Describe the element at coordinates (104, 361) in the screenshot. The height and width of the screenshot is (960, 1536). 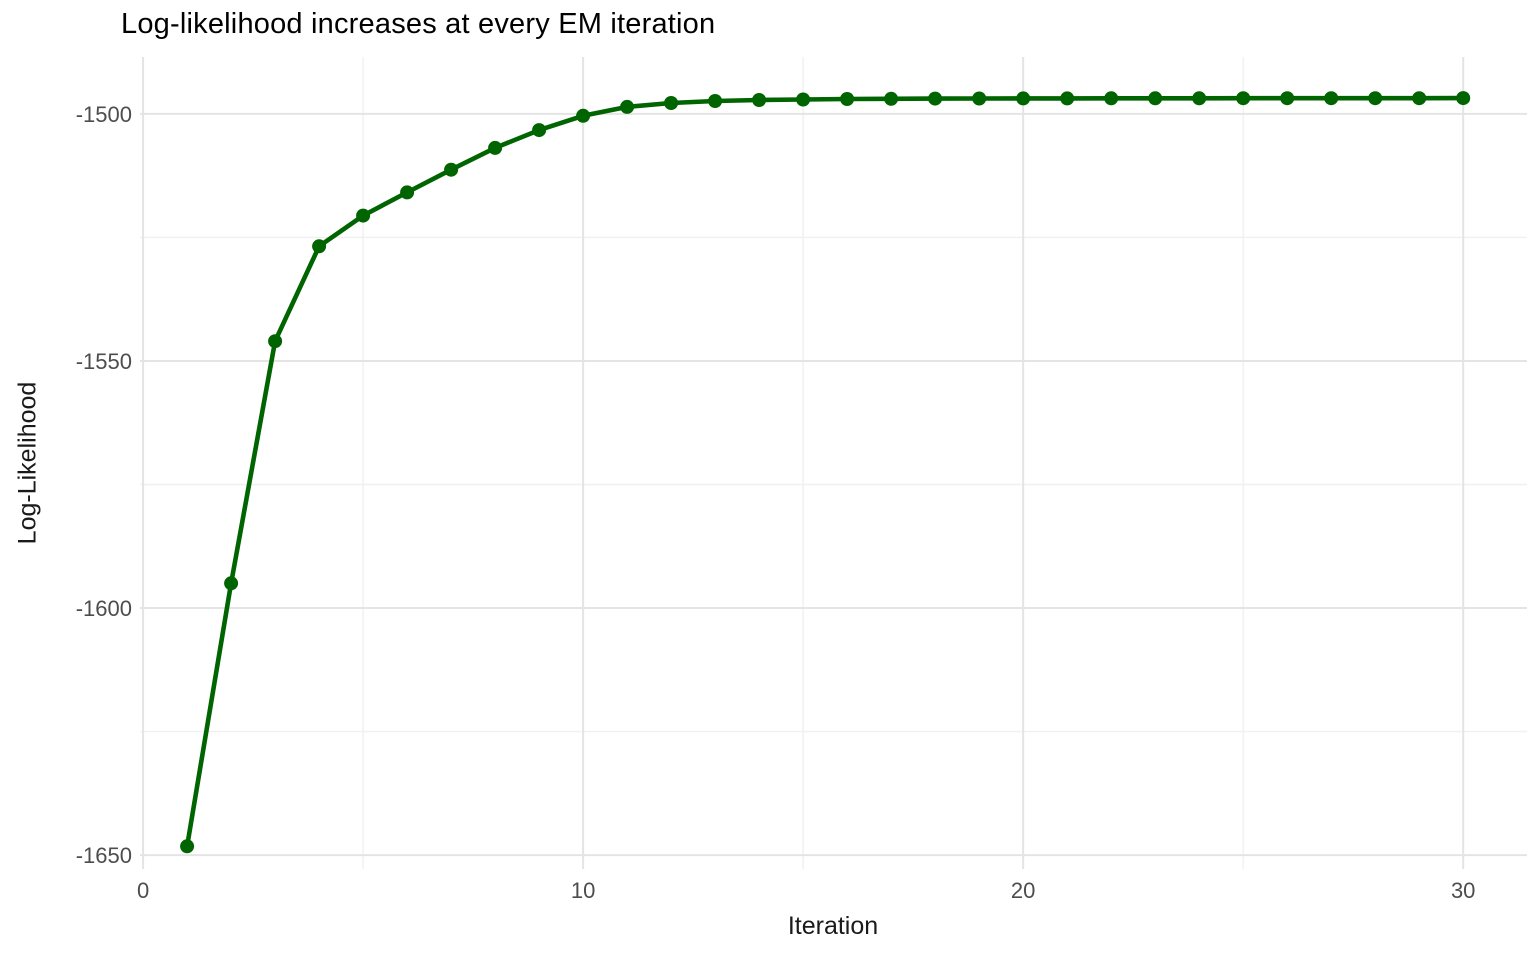
I see `y-tick-label: -1550` at that location.